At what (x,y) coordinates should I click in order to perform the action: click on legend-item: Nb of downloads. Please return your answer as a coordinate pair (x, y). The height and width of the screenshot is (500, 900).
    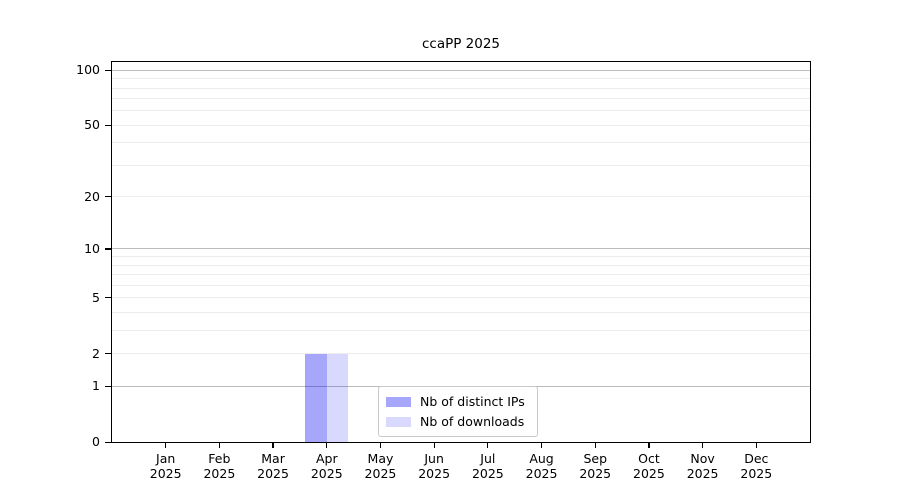
    Looking at the image, I should click on (455, 421).